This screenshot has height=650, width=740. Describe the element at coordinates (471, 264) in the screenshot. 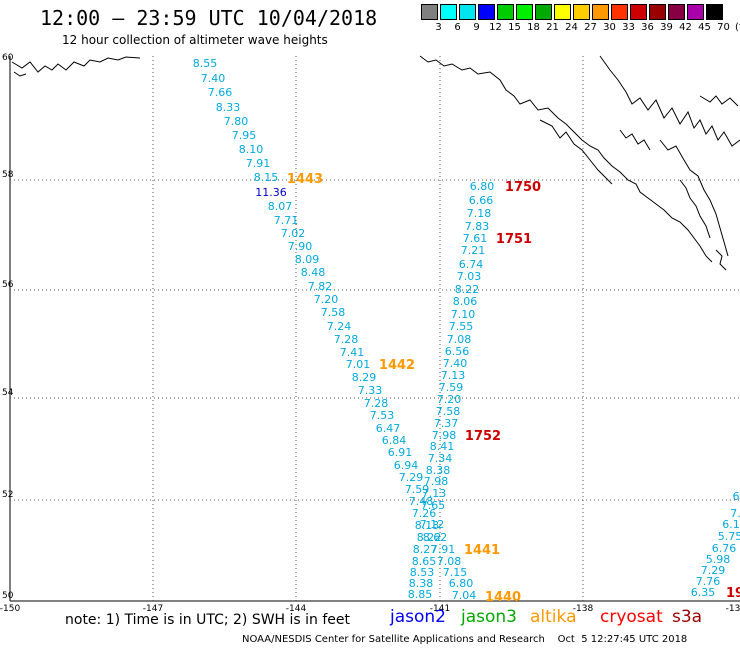

I see `wave-height-value: 6.74` at that location.